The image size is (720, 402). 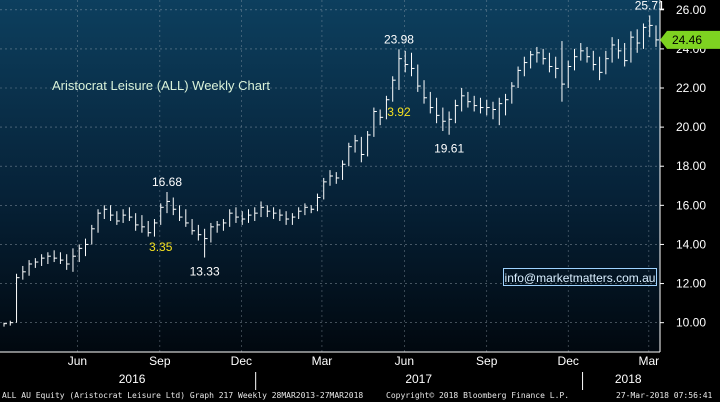 What do you see at coordinates (580, 277) in the screenshot?
I see `contact-email-box: info@marketmatters.com.au` at bounding box center [580, 277].